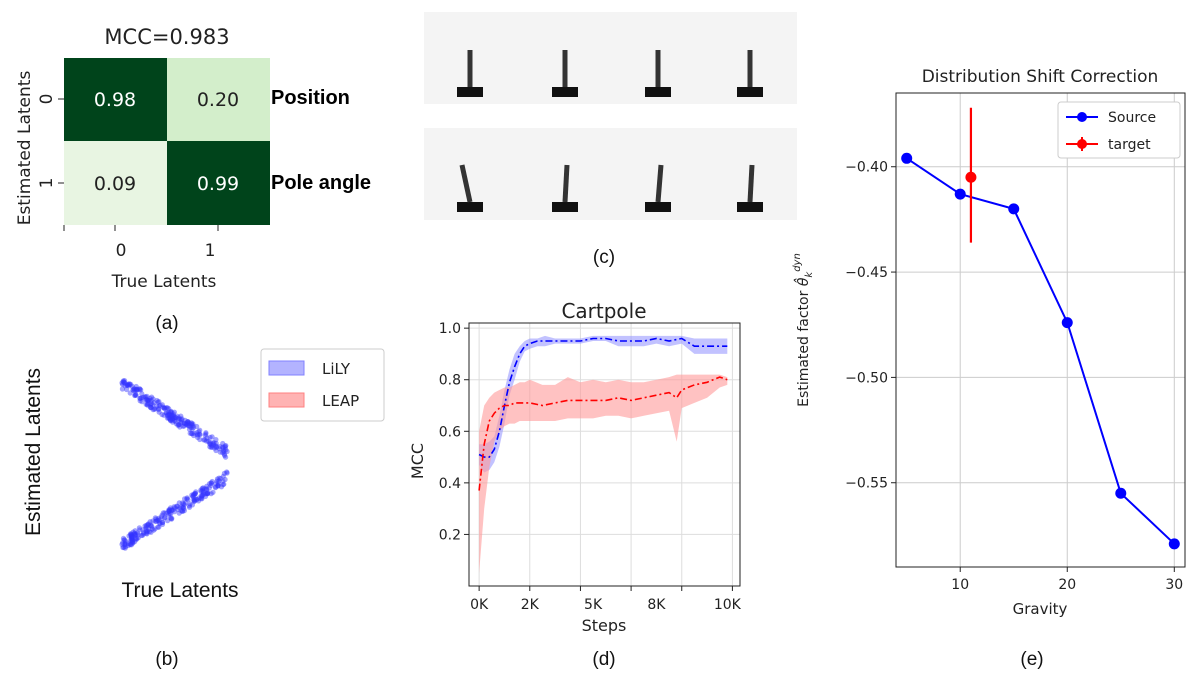 The image size is (1197, 687). I want to click on cartpole-bands, so click(603, 454).